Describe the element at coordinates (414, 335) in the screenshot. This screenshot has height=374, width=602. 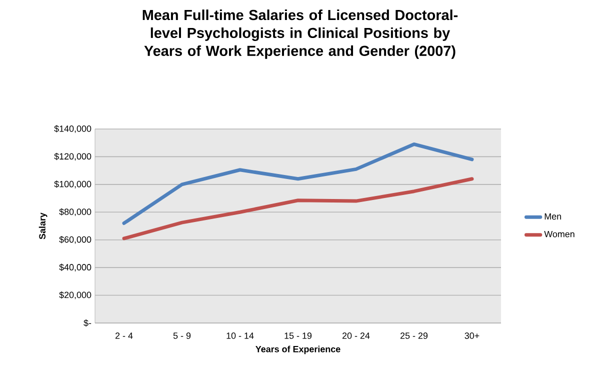
I see `x-tick-label: 25 - 29` at that location.